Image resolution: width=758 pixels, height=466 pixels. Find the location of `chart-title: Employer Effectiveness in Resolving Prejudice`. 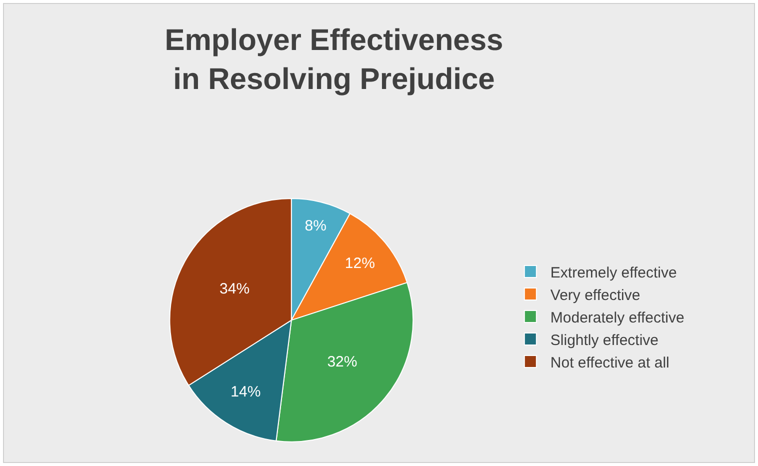

chart-title: Employer Effectiveness in Resolving Prejudice is located at coordinates (334, 60).